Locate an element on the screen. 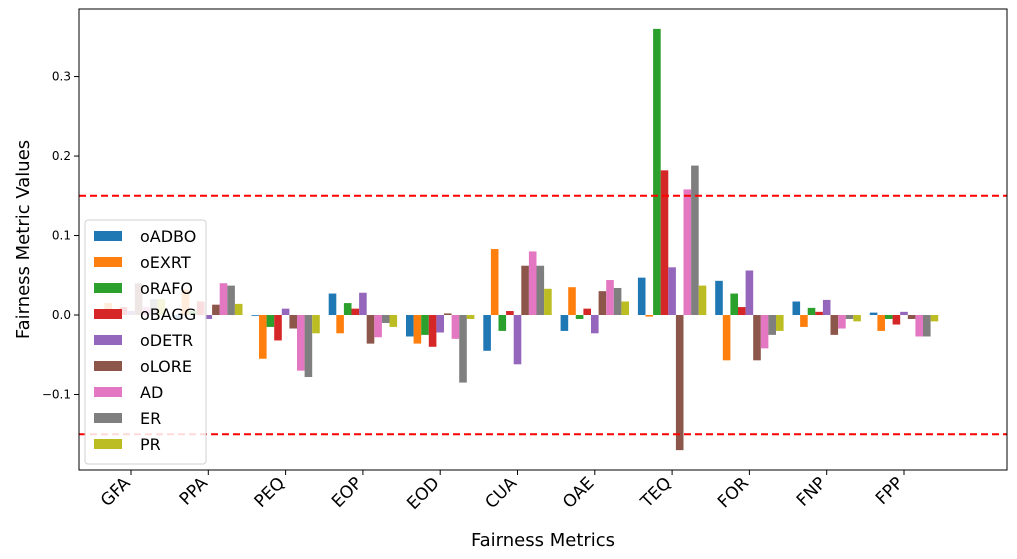 The width and height of the screenshot is (1017, 559). bar-oEXRT-FPP is located at coordinates (881, 323).